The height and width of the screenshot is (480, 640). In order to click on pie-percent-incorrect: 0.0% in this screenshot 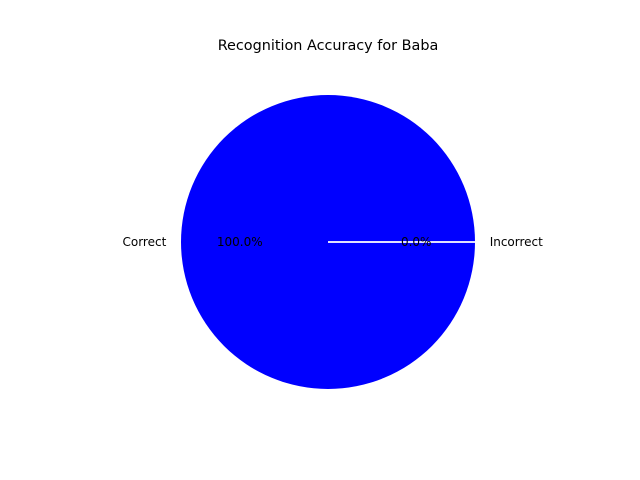, I will do `click(416, 242)`.